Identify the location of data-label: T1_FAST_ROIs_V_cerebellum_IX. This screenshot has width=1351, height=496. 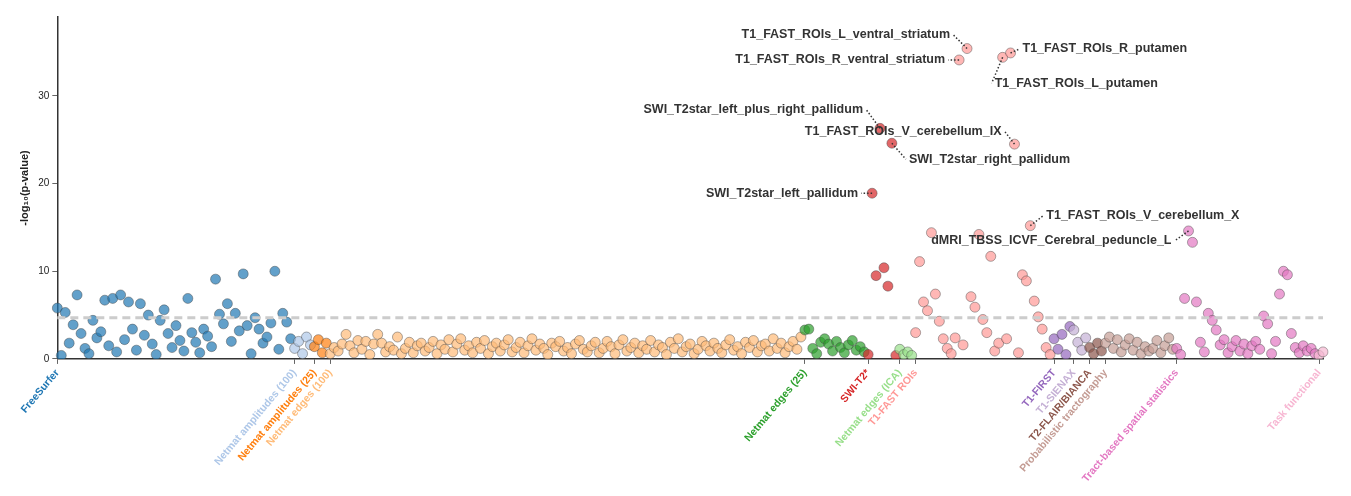
(903, 130).